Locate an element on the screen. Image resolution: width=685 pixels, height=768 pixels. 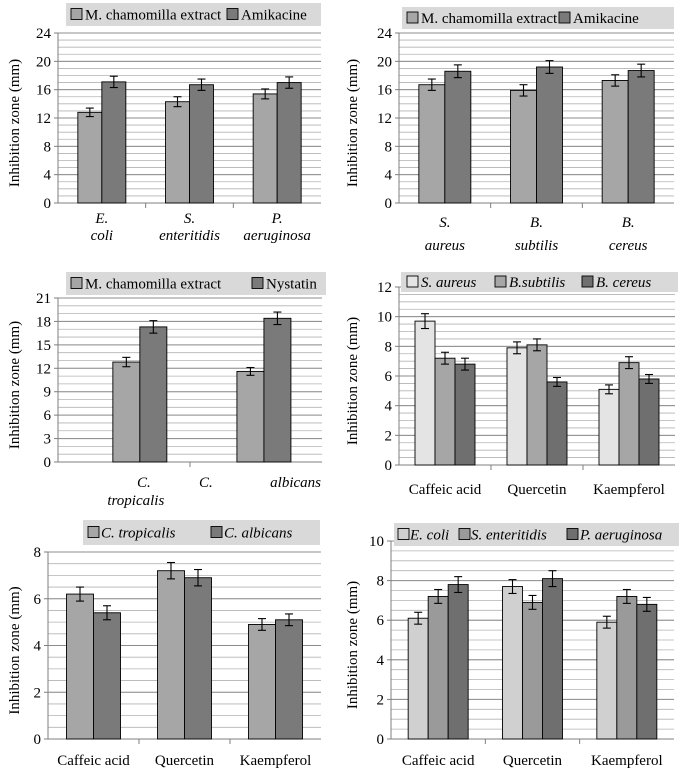
legend-label: S. enteritidis is located at coordinates (509, 536).